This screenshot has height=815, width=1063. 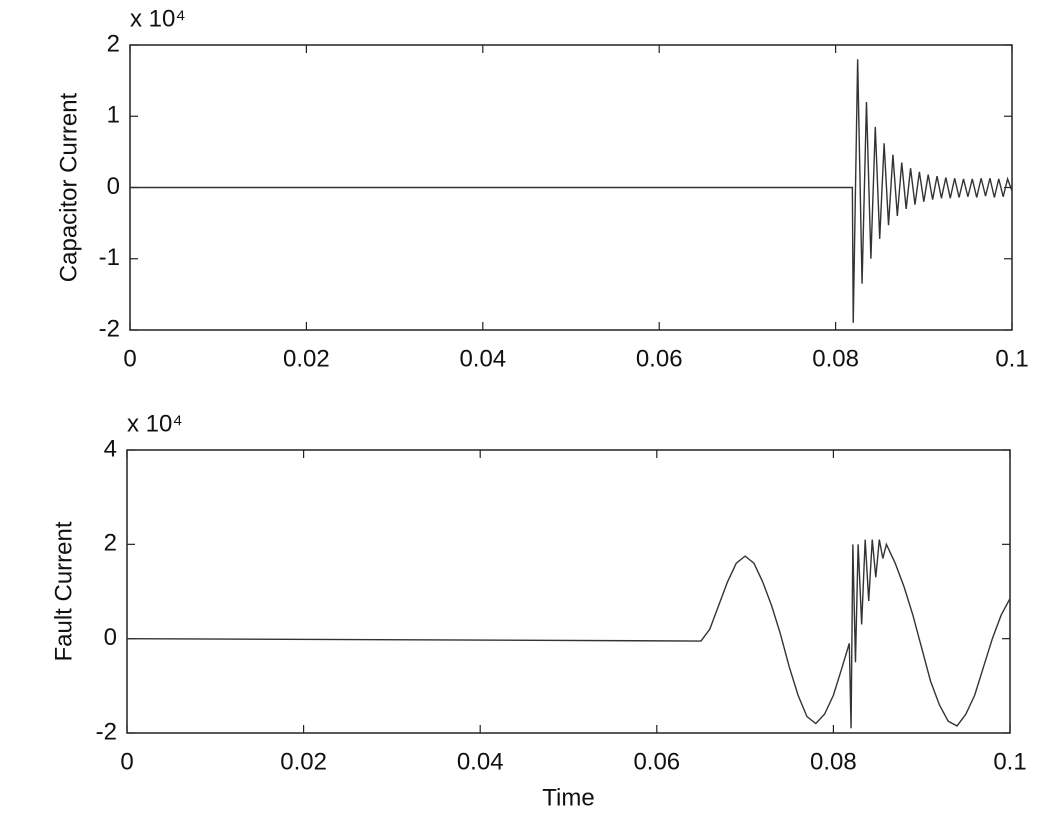 I want to click on x-axis-label: Time, so click(x=568, y=797).